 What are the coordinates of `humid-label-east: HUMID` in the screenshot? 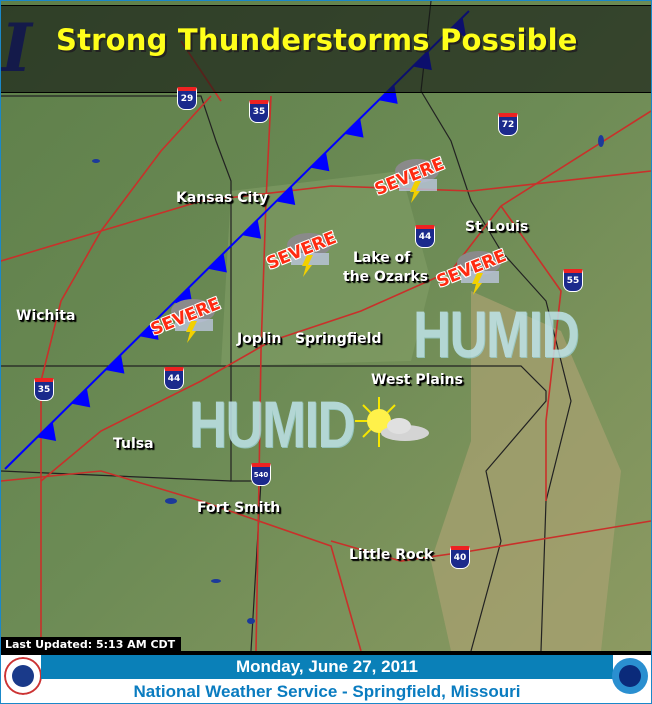 It's located at (496, 334).